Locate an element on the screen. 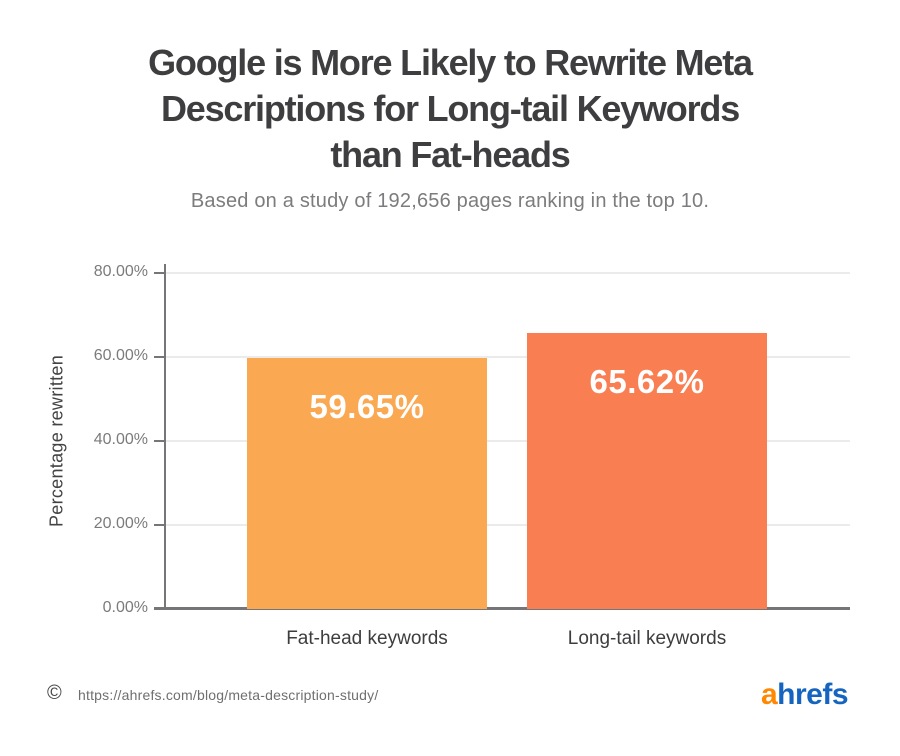 The width and height of the screenshot is (900, 756). y-axis-title: Percentage rewritten is located at coordinates (56, 441).